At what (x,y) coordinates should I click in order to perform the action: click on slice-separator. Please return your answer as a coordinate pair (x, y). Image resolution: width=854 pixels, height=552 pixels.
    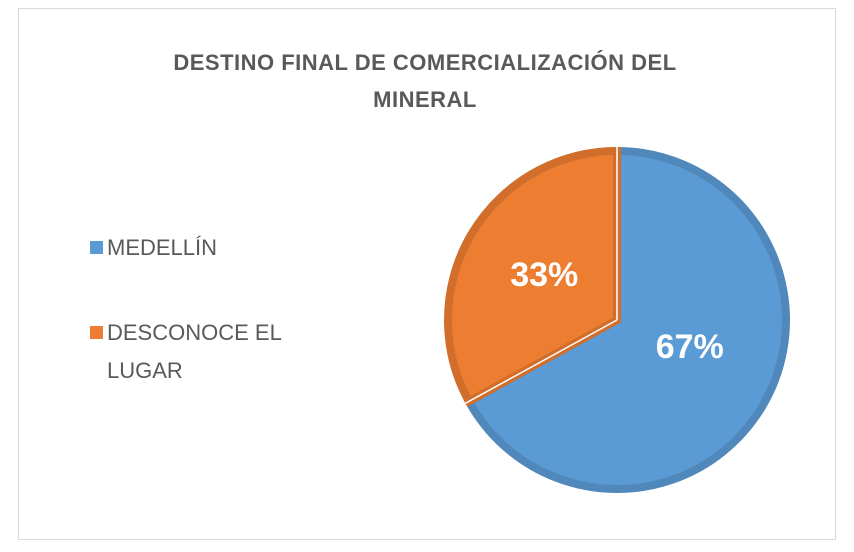
    Looking at the image, I should click on (541, 362).